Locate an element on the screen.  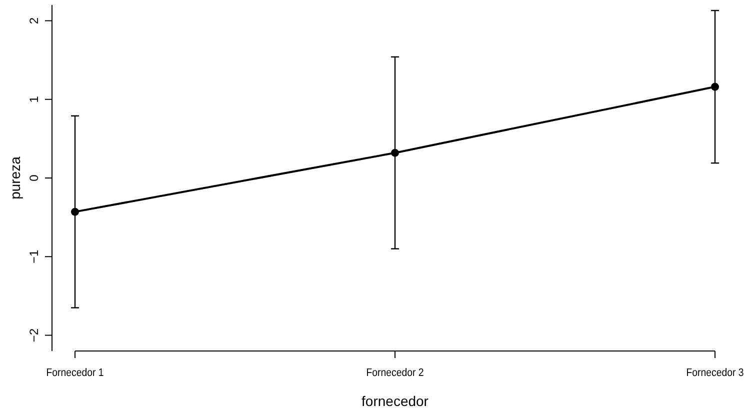
x-tick-label: Fornecedor 2 is located at coordinates (395, 374).